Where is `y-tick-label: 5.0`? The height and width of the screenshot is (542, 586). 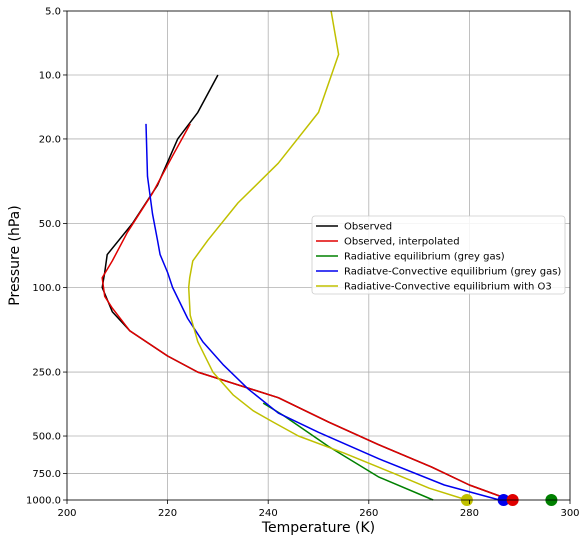 y-tick-label: 5.0 is located at coordinates (53, 12).